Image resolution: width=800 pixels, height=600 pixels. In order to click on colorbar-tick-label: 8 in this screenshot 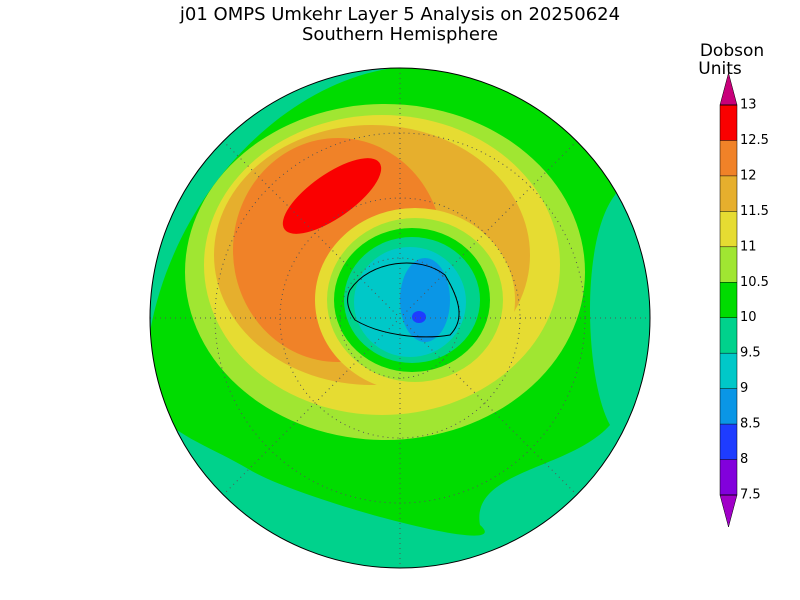, I will do `click(744, 459)`.